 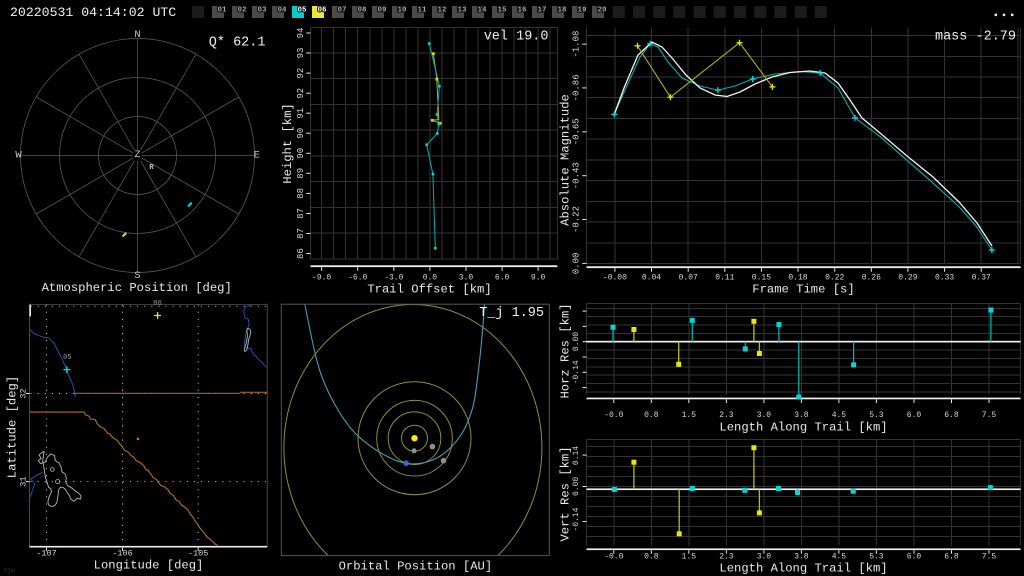 What do you see at coordinates (576, 455) in the screenshot?
I see `svg-text: 0.14` at bounding box center [576, 455].